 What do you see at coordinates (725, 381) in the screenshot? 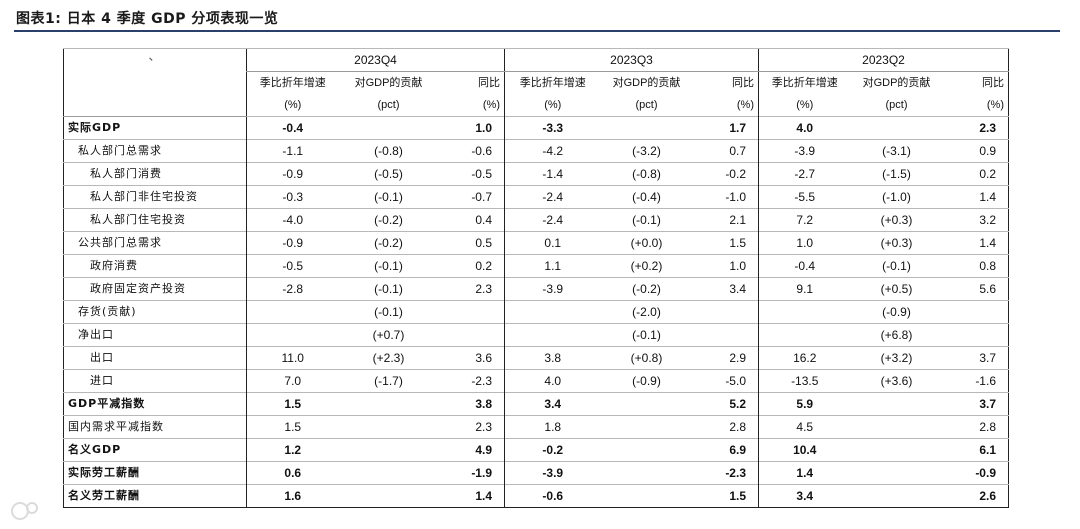
I see `yoy-cell: -5.0` at bounding box center [725, 381].